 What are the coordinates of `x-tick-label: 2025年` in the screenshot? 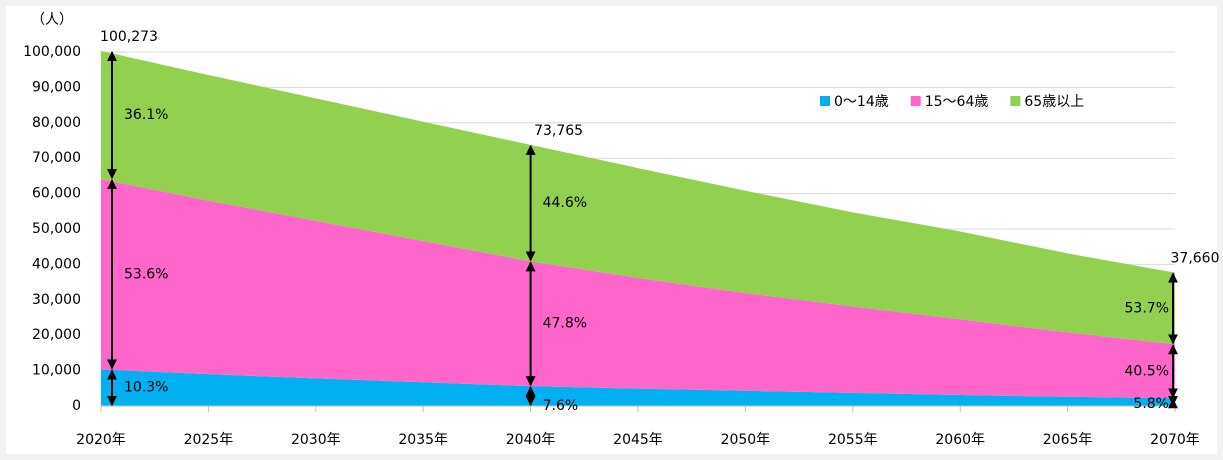 It's located at (209, 440).